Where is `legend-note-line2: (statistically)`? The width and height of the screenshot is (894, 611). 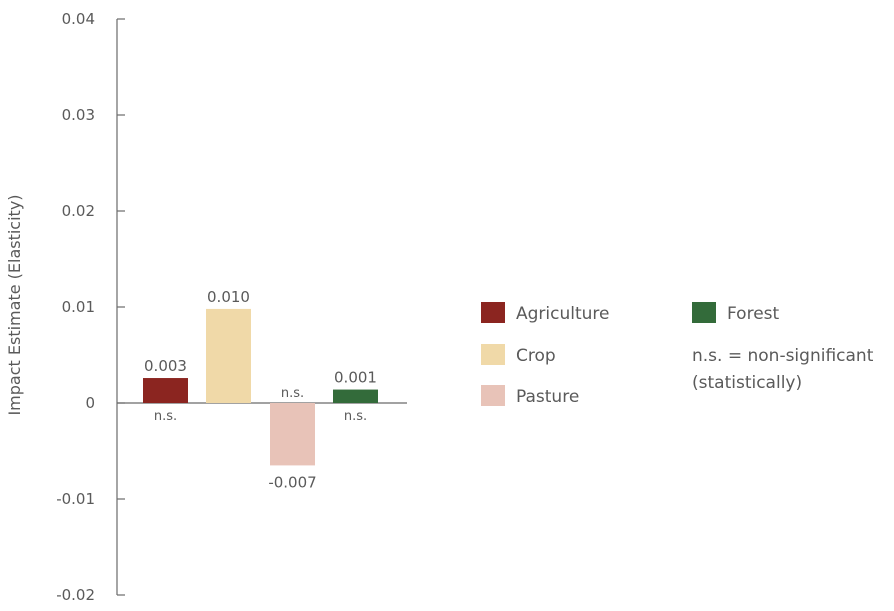
legend-note-line2: (statistically) is located at coordinates (747, 383).